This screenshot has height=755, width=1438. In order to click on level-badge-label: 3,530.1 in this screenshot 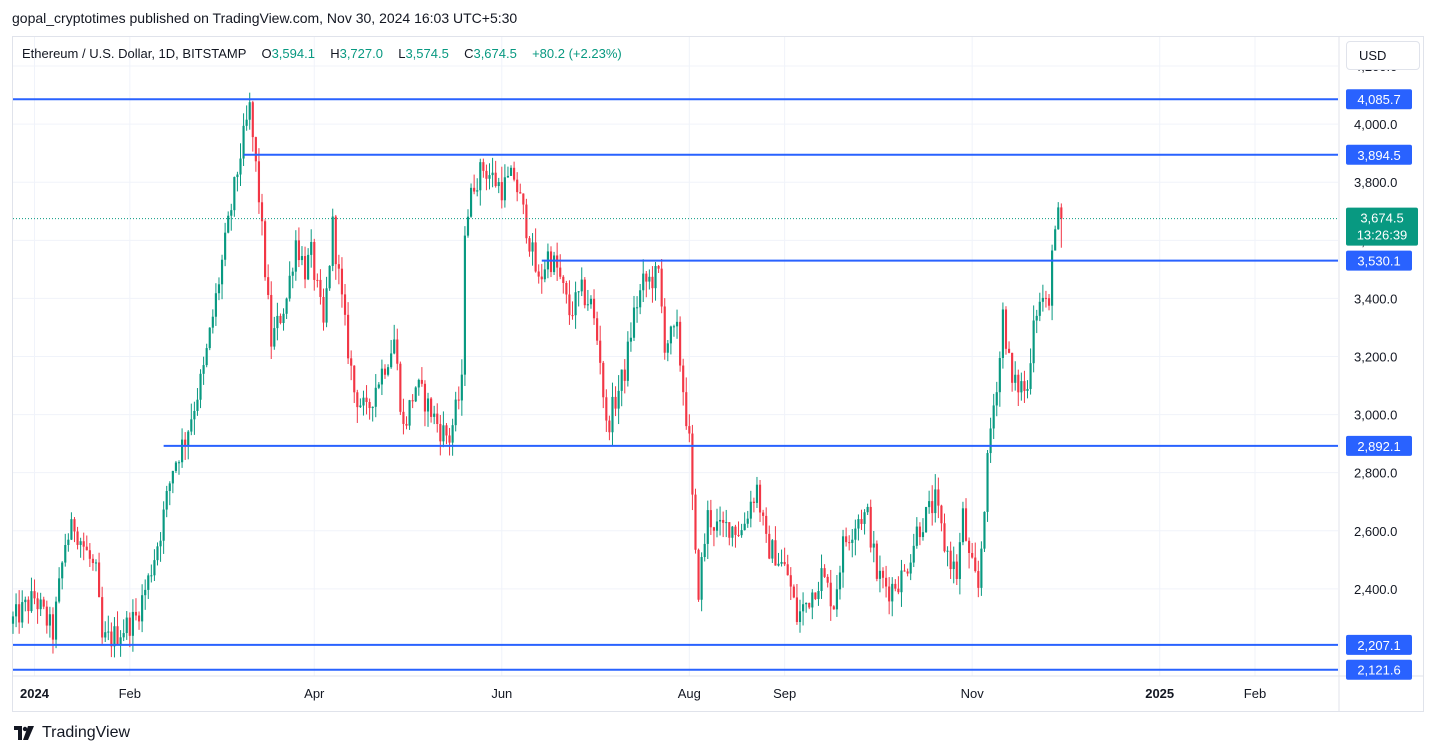, I will do `click(1378, 261)`.